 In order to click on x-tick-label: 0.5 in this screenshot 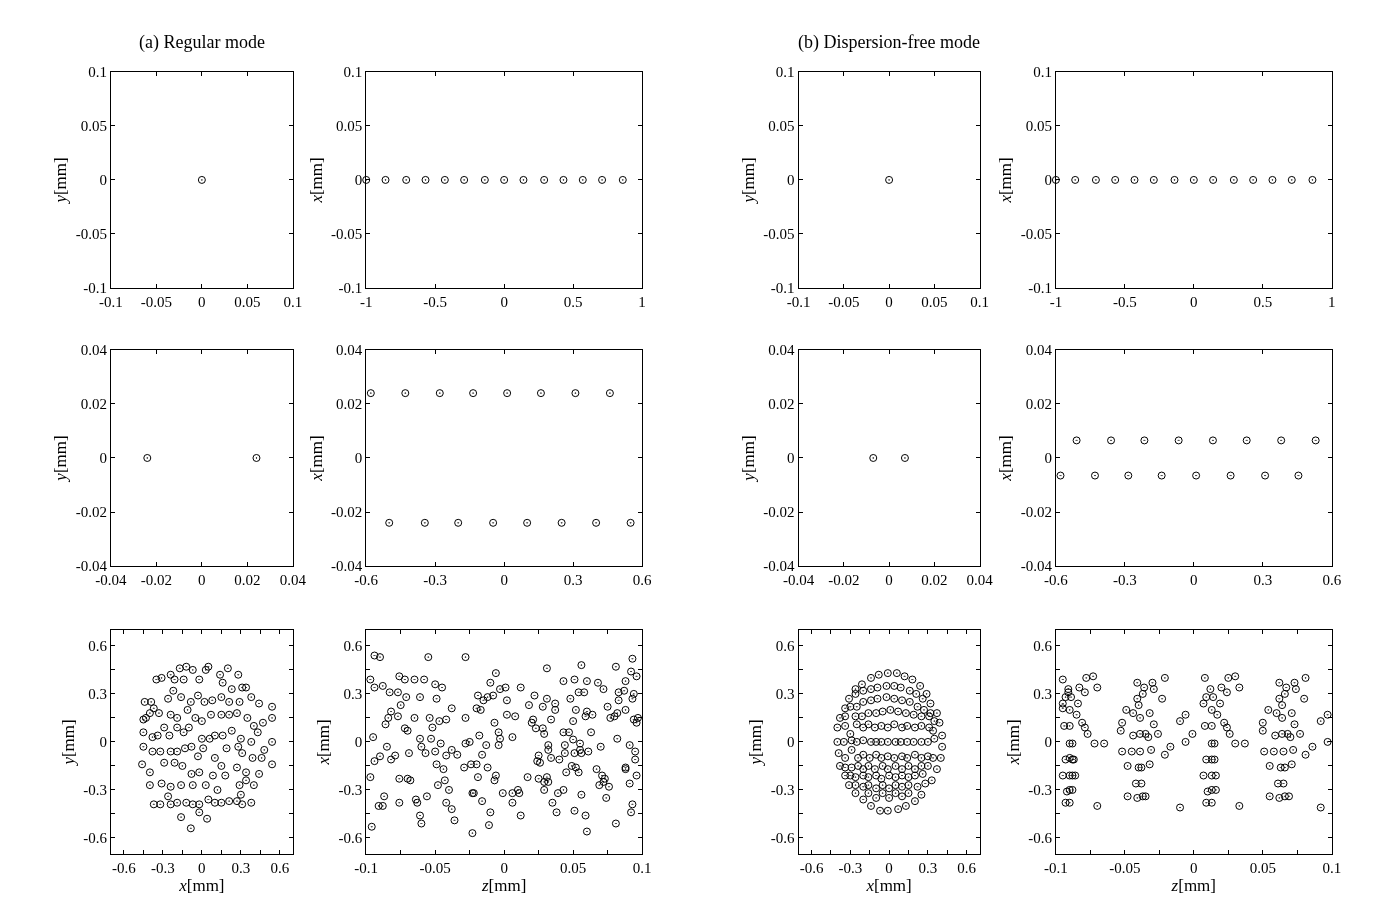, I will do `click(1263, 302)`.